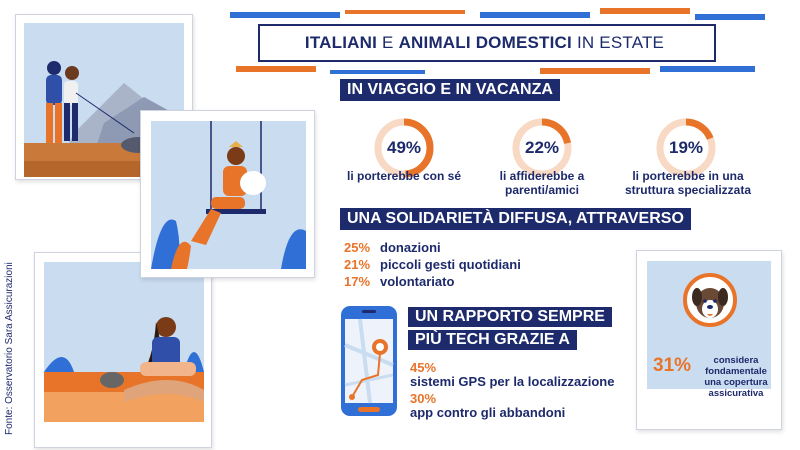  What do you see at coordinates (124, 342) in the screenshot?
I see `illustration-woman-yoga` at bounding box center [124, 342].